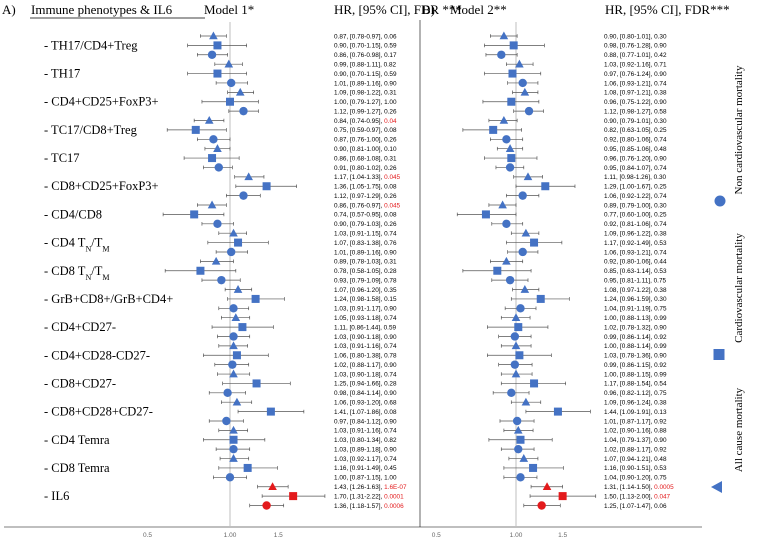 The image size is (778, 541). I want to click on hr-ci-fdr-text: 0.99, [0.86-1.15], 0.92, so click(635, 365).